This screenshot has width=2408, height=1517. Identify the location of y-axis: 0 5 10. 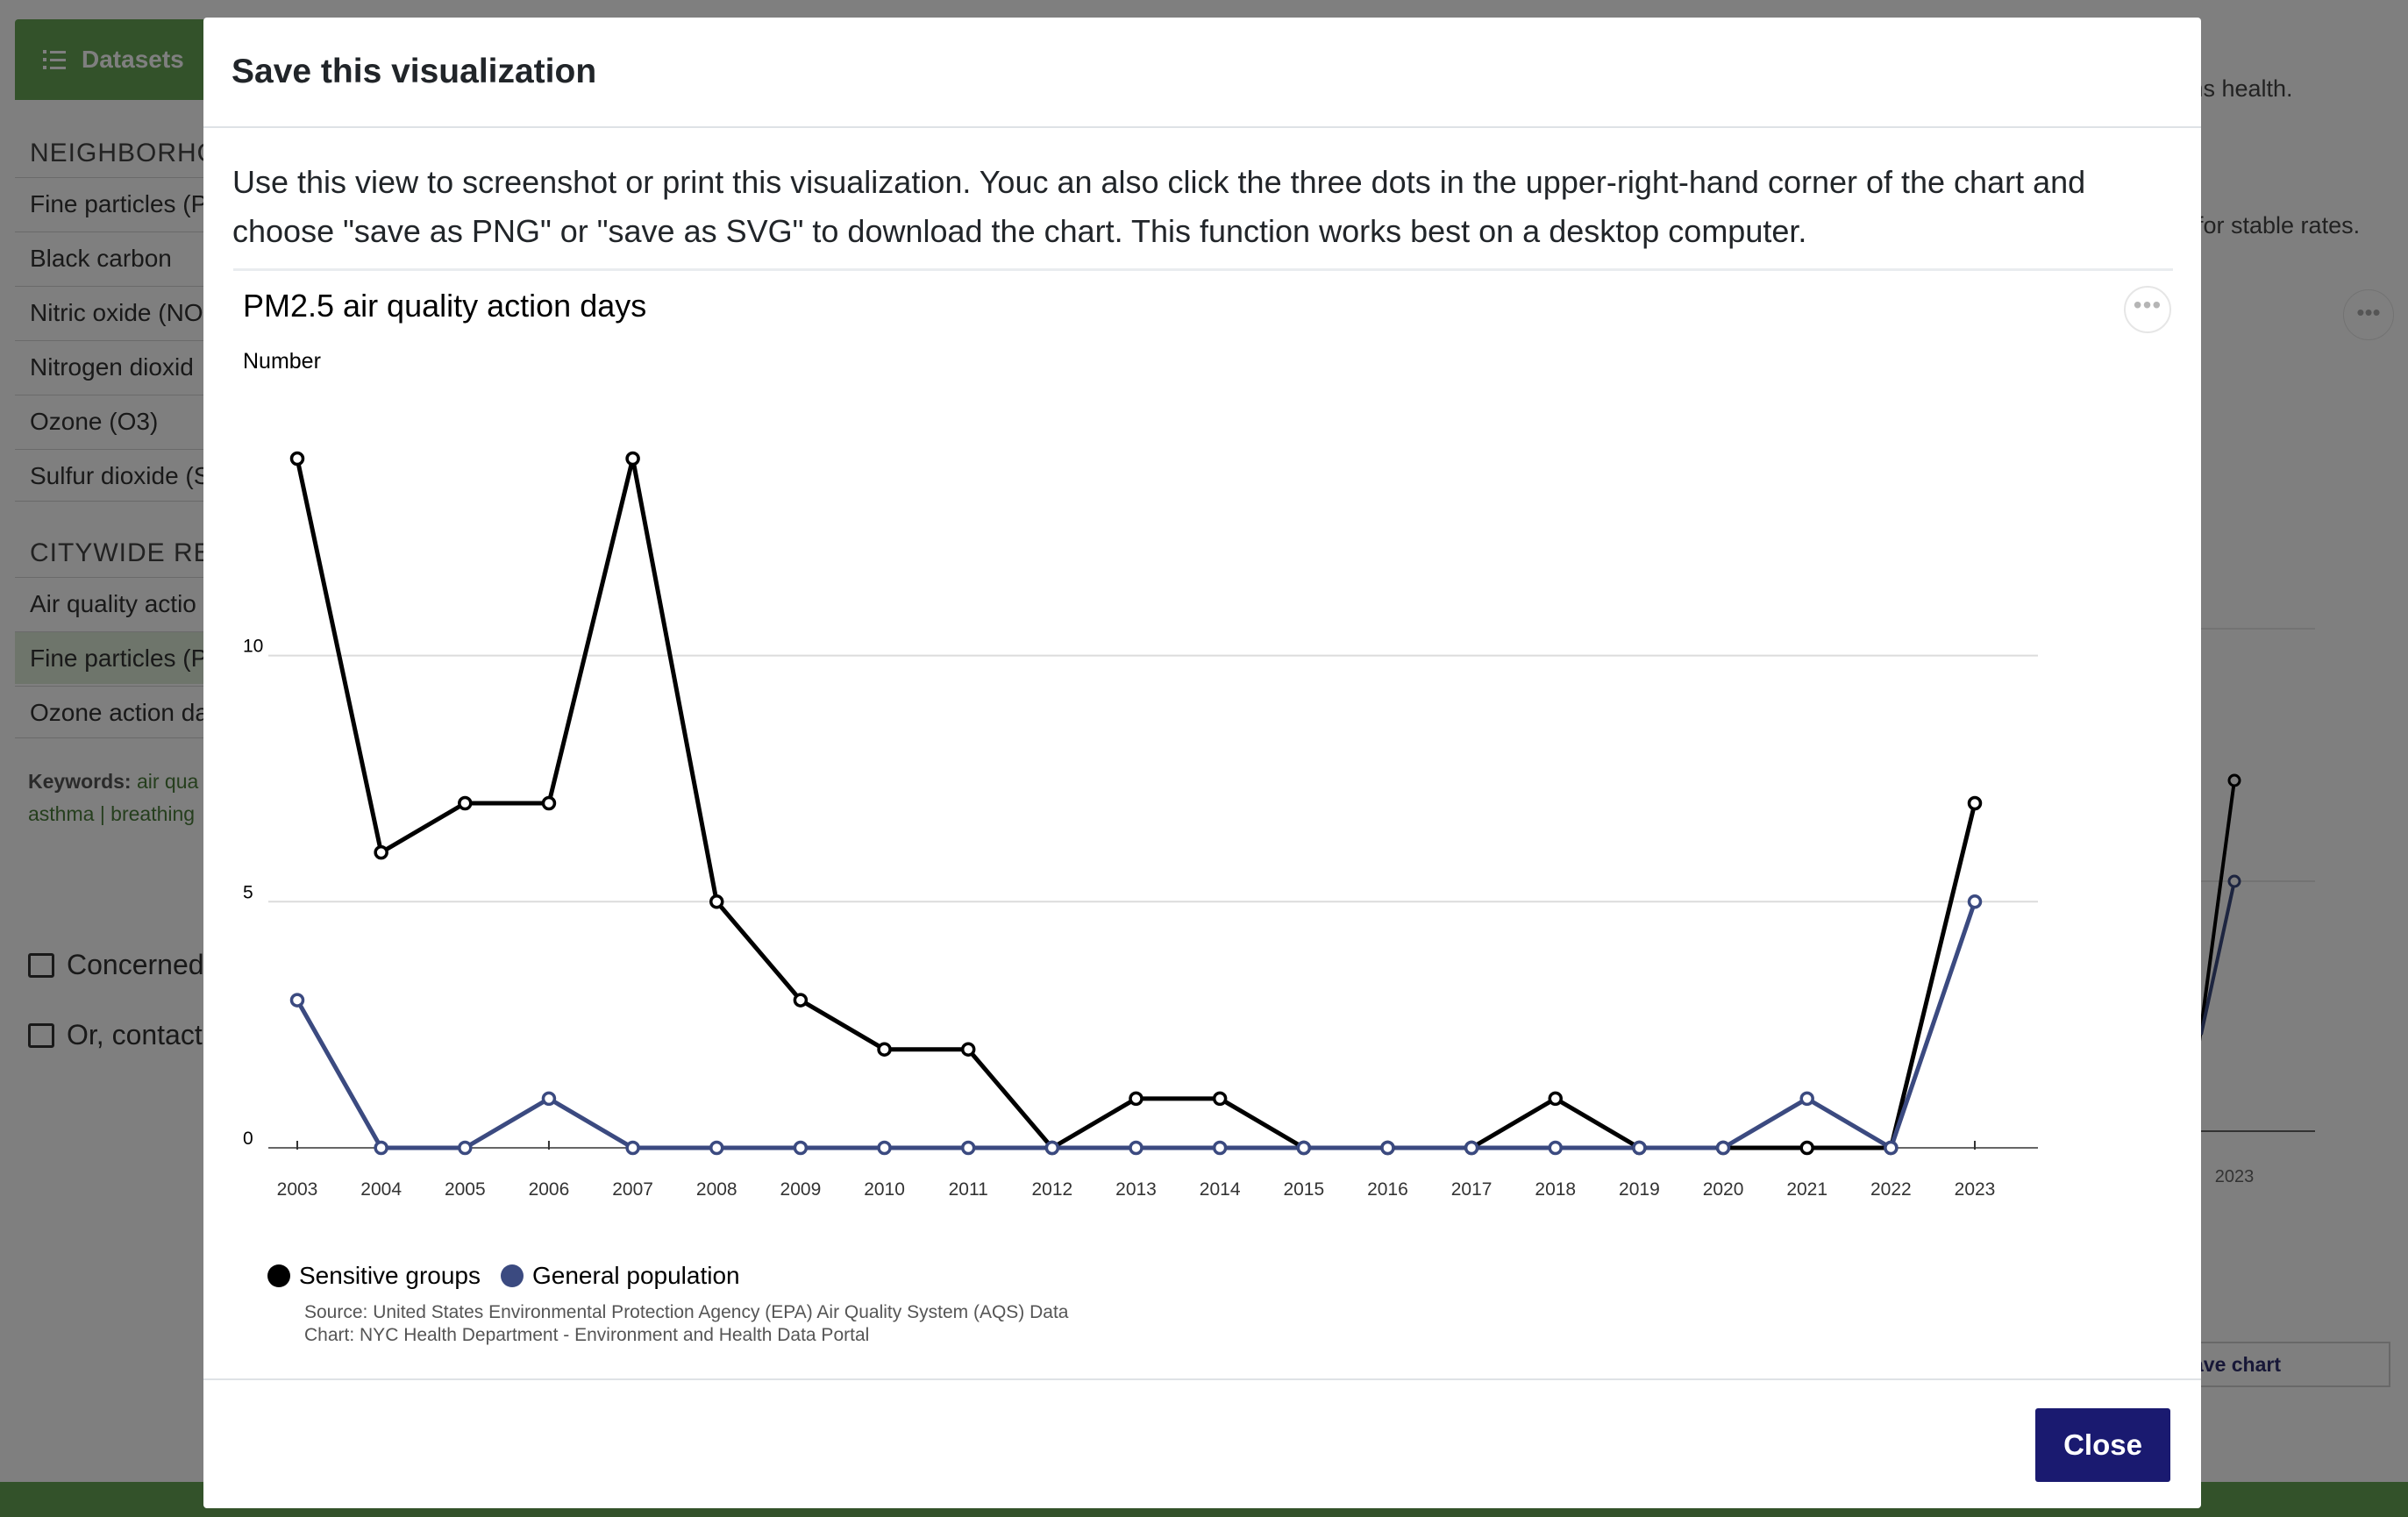
(253, 893).